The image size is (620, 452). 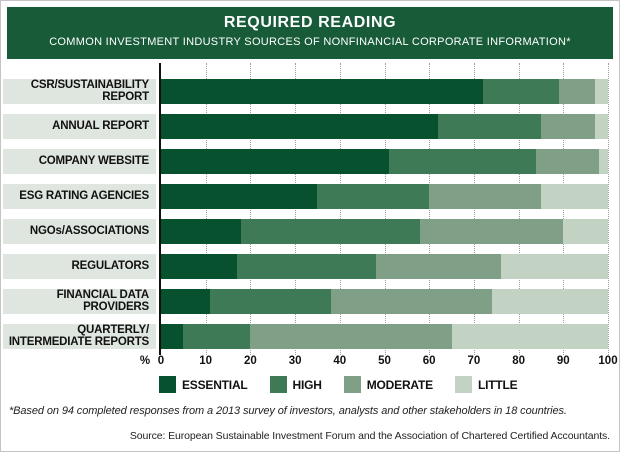 I want to click on x-tick-label: 80, so click(x=518, y=361).